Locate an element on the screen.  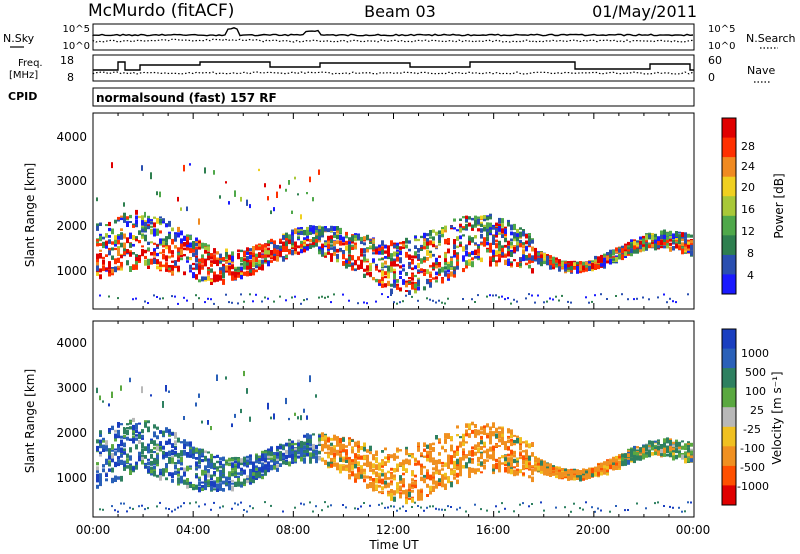
n-sky-label: N.Sky is located at coordinates (19, 38).